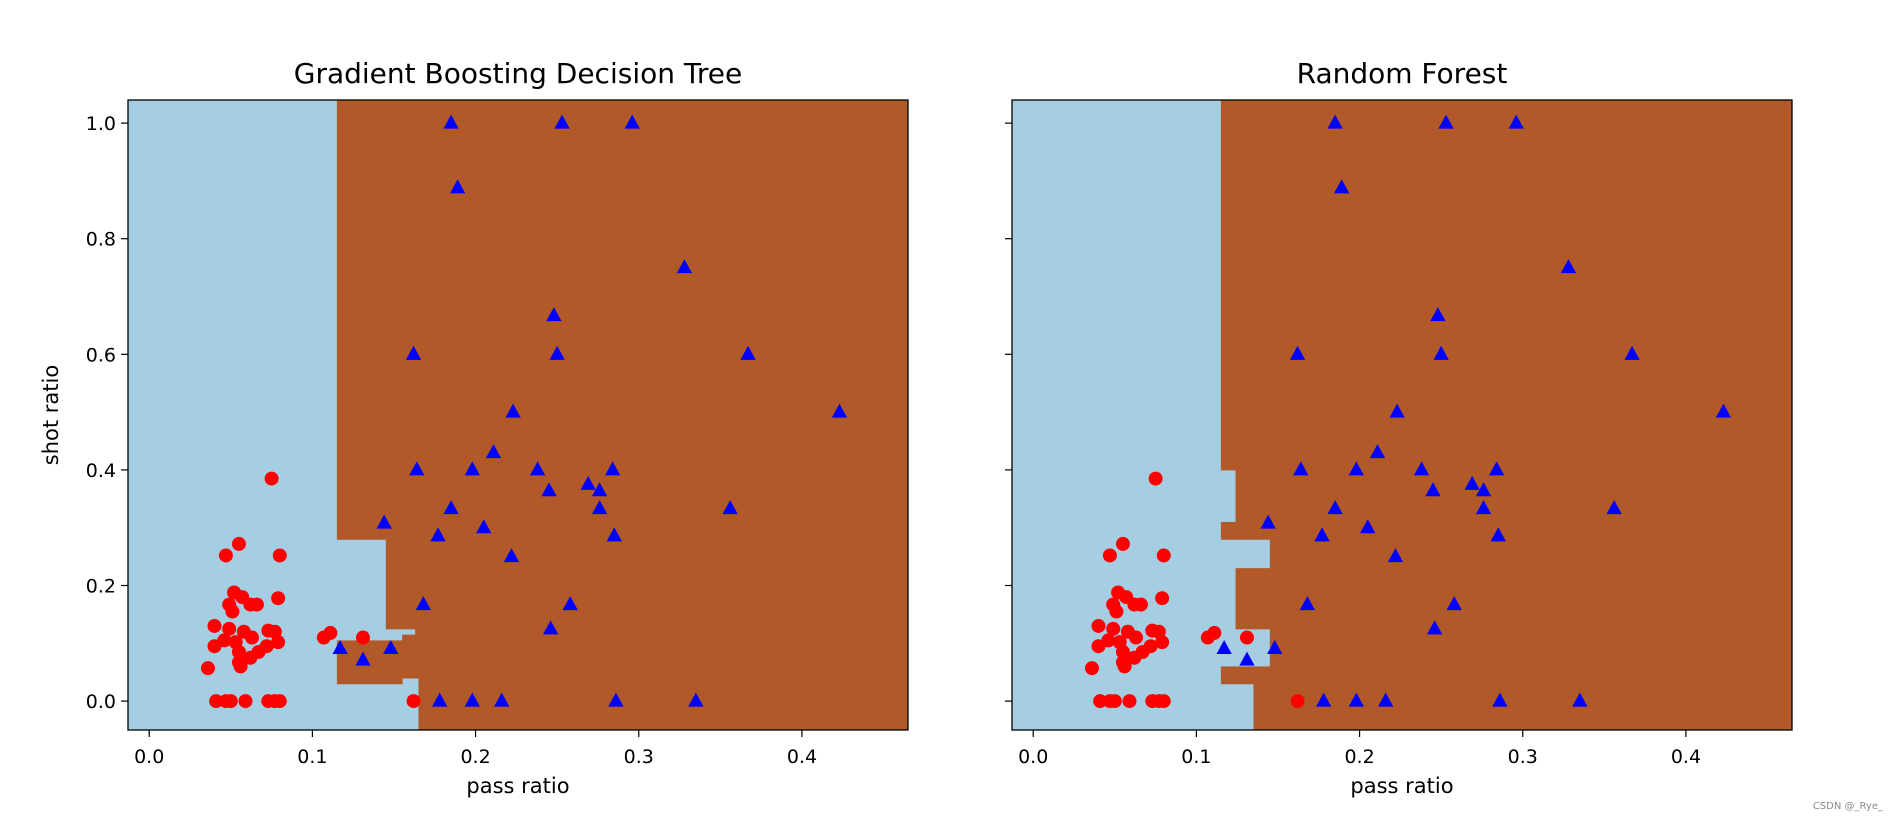  What do you see at coordinates (51, 415) in the screenshot?
I see `y-axis-label: shot ratio` at bounding box center [51, 415].